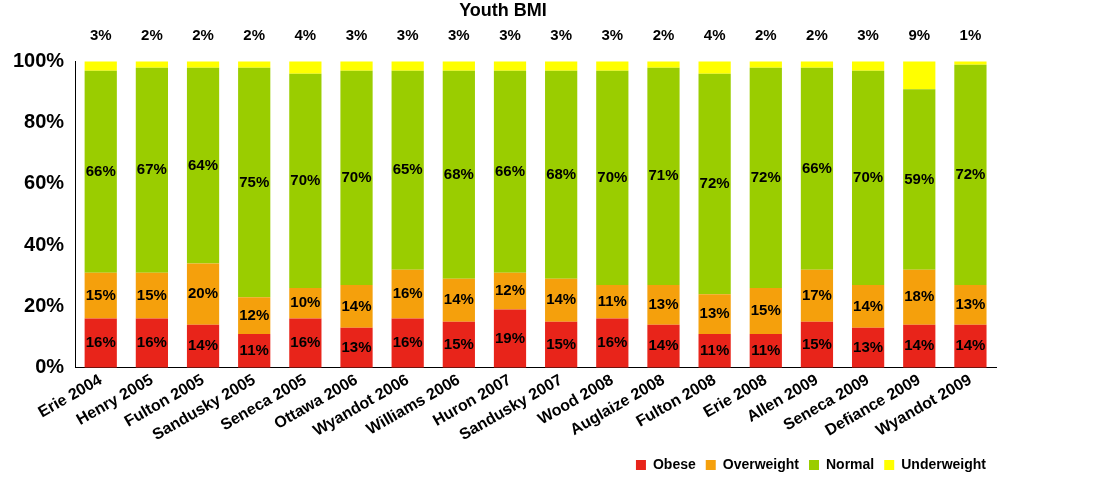 The height and width of the screenshot is (482, 1116). I want to click on data-label: 19%, so click(510, 337).